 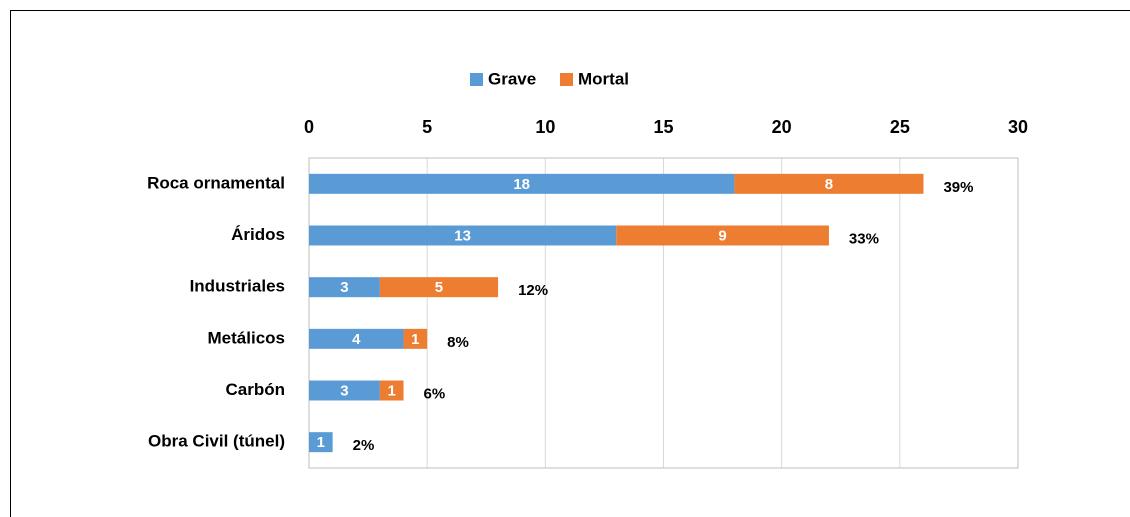 I want to click on y-tick-label: Obra Civil (túnel), so click(x=216, y=441).